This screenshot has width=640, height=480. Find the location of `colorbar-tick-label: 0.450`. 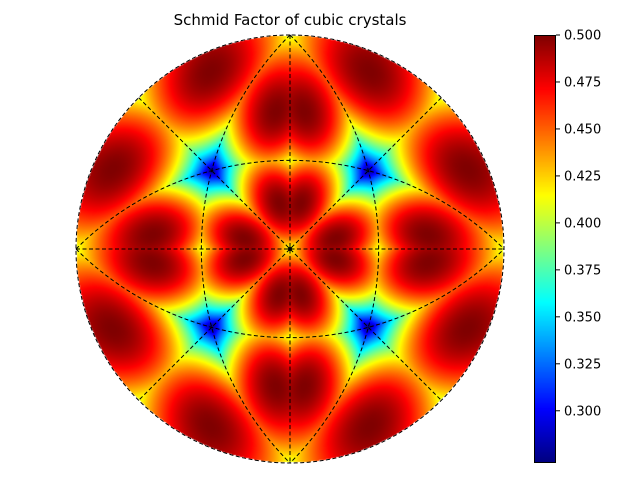

colorbar-tick-label: 0.450 is located at coordinates (582, 129).